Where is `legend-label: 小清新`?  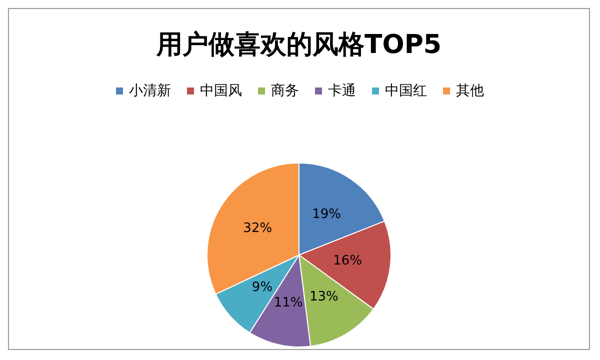 legend-label: 小清新 is located at coordinates (150, 91).